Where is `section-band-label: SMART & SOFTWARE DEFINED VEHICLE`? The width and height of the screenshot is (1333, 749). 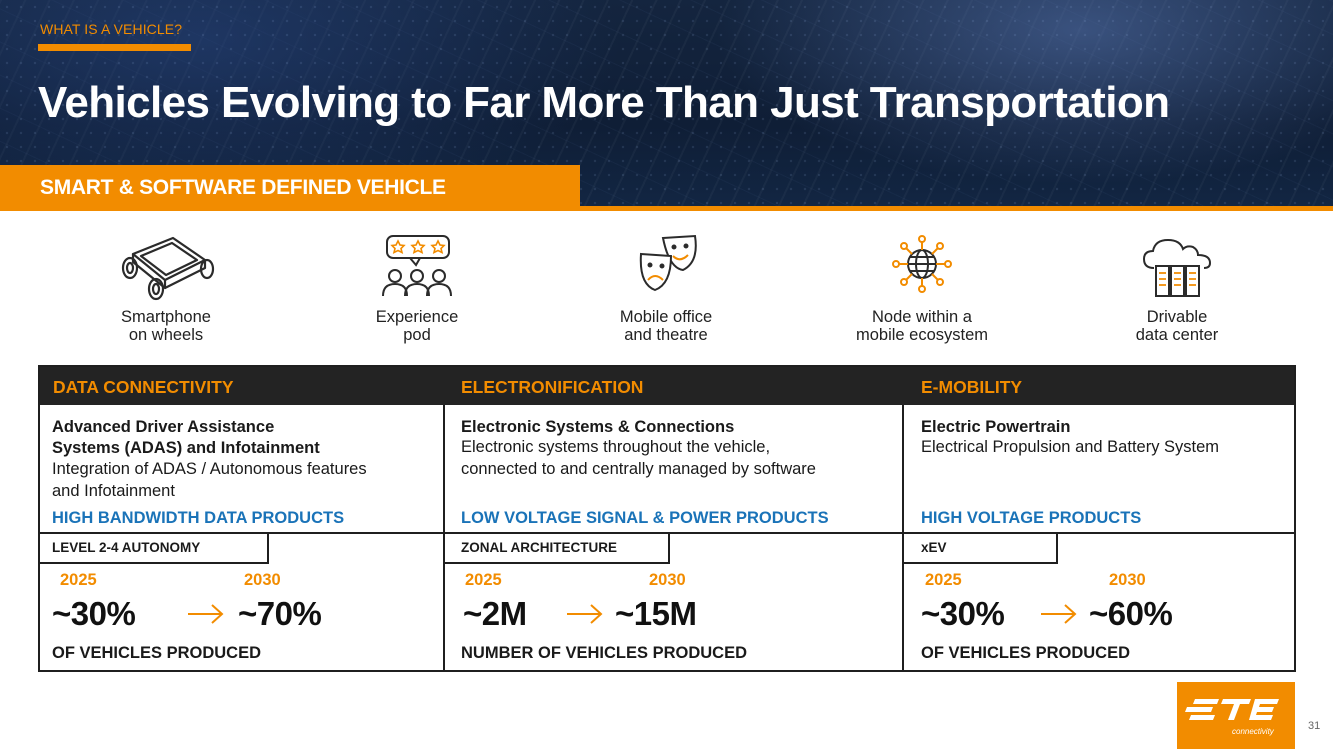 section-band-label: SMART & SOFTWARE DEFINED VEHICLE is located at coordinates (243, 187).